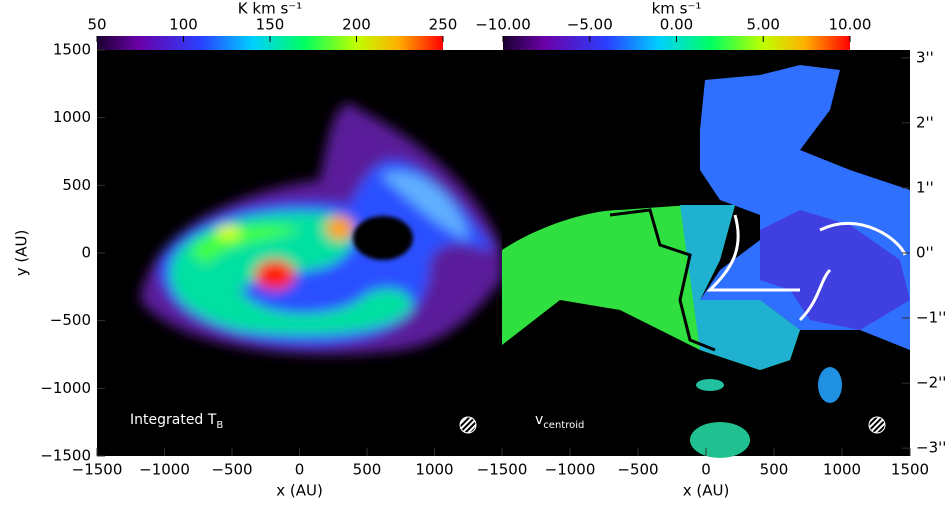  What do you see at coordinates (676, 25) in the screenshot?
I see `colorbar-tick-label: 0.00` at bounding box center [676, 25].